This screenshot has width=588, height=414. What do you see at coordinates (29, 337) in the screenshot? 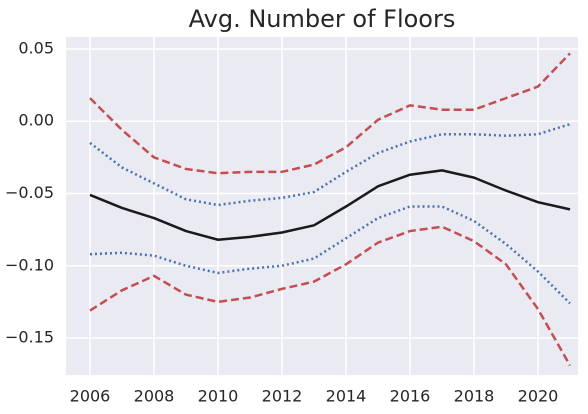
I see `y-tick-label: −0.15` at bounding box center [29, 337].